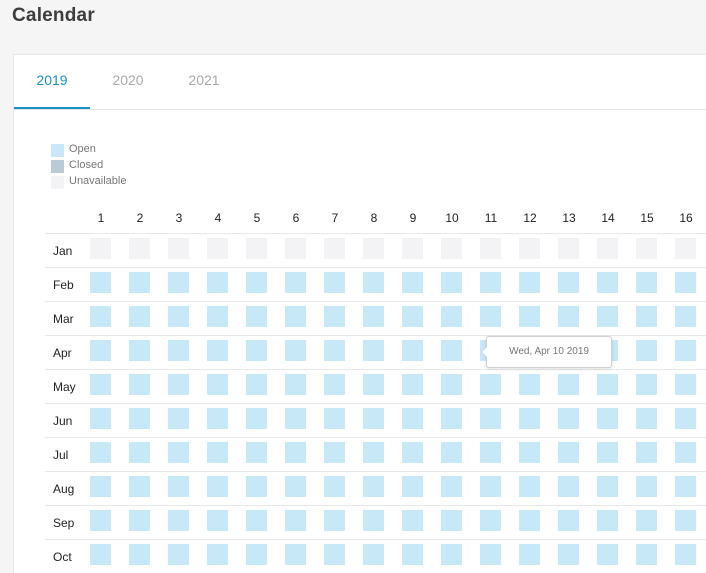 Image resolution: width=706 pixels, height=573 pixels. I want to click on tab-2021: 2021, so click(204, 80).